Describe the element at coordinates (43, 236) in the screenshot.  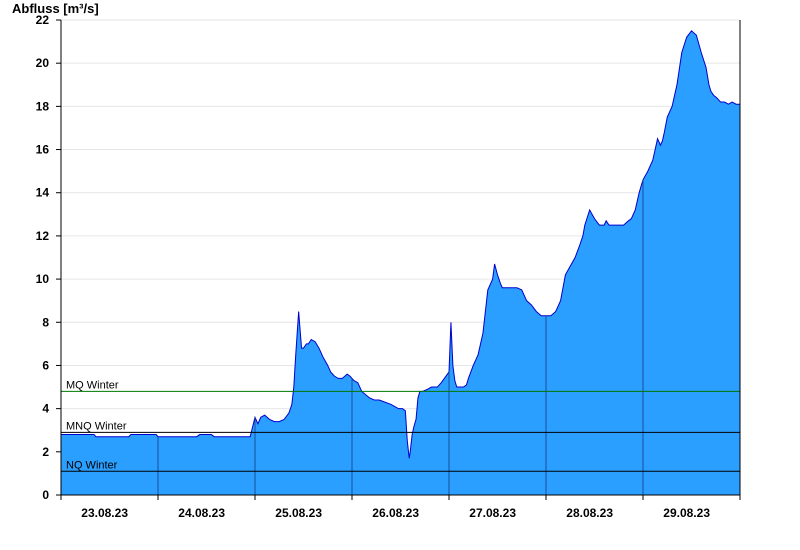
I see `y-tick-label: 12` at that location.